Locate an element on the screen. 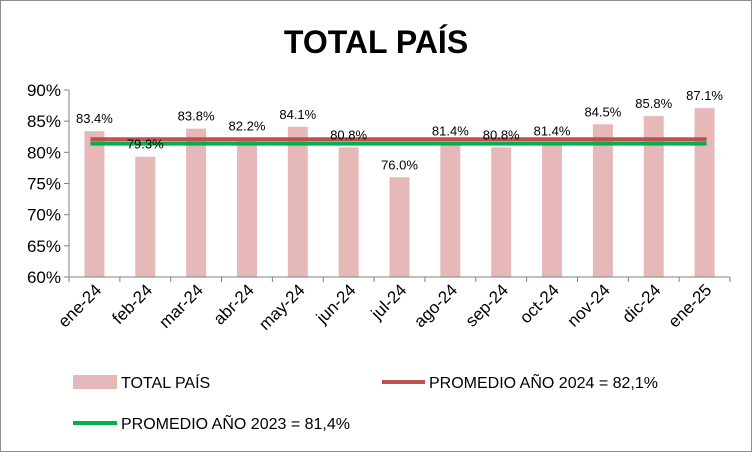  y-tick-label: 90% is located at coordinates (44, 90).